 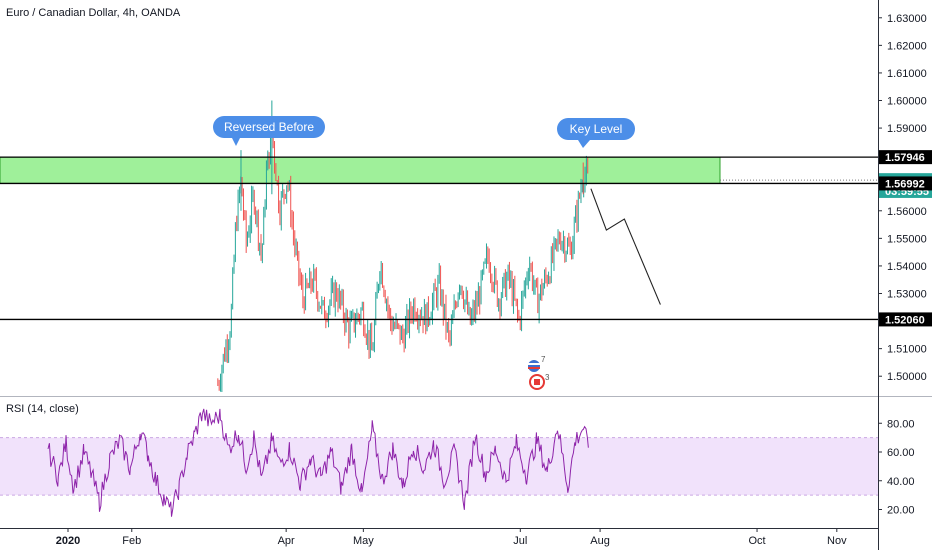 What do you see at coordinates (360, 170) in the screenshot?
I see `key-level-zone` at bounding box center [360, 170].